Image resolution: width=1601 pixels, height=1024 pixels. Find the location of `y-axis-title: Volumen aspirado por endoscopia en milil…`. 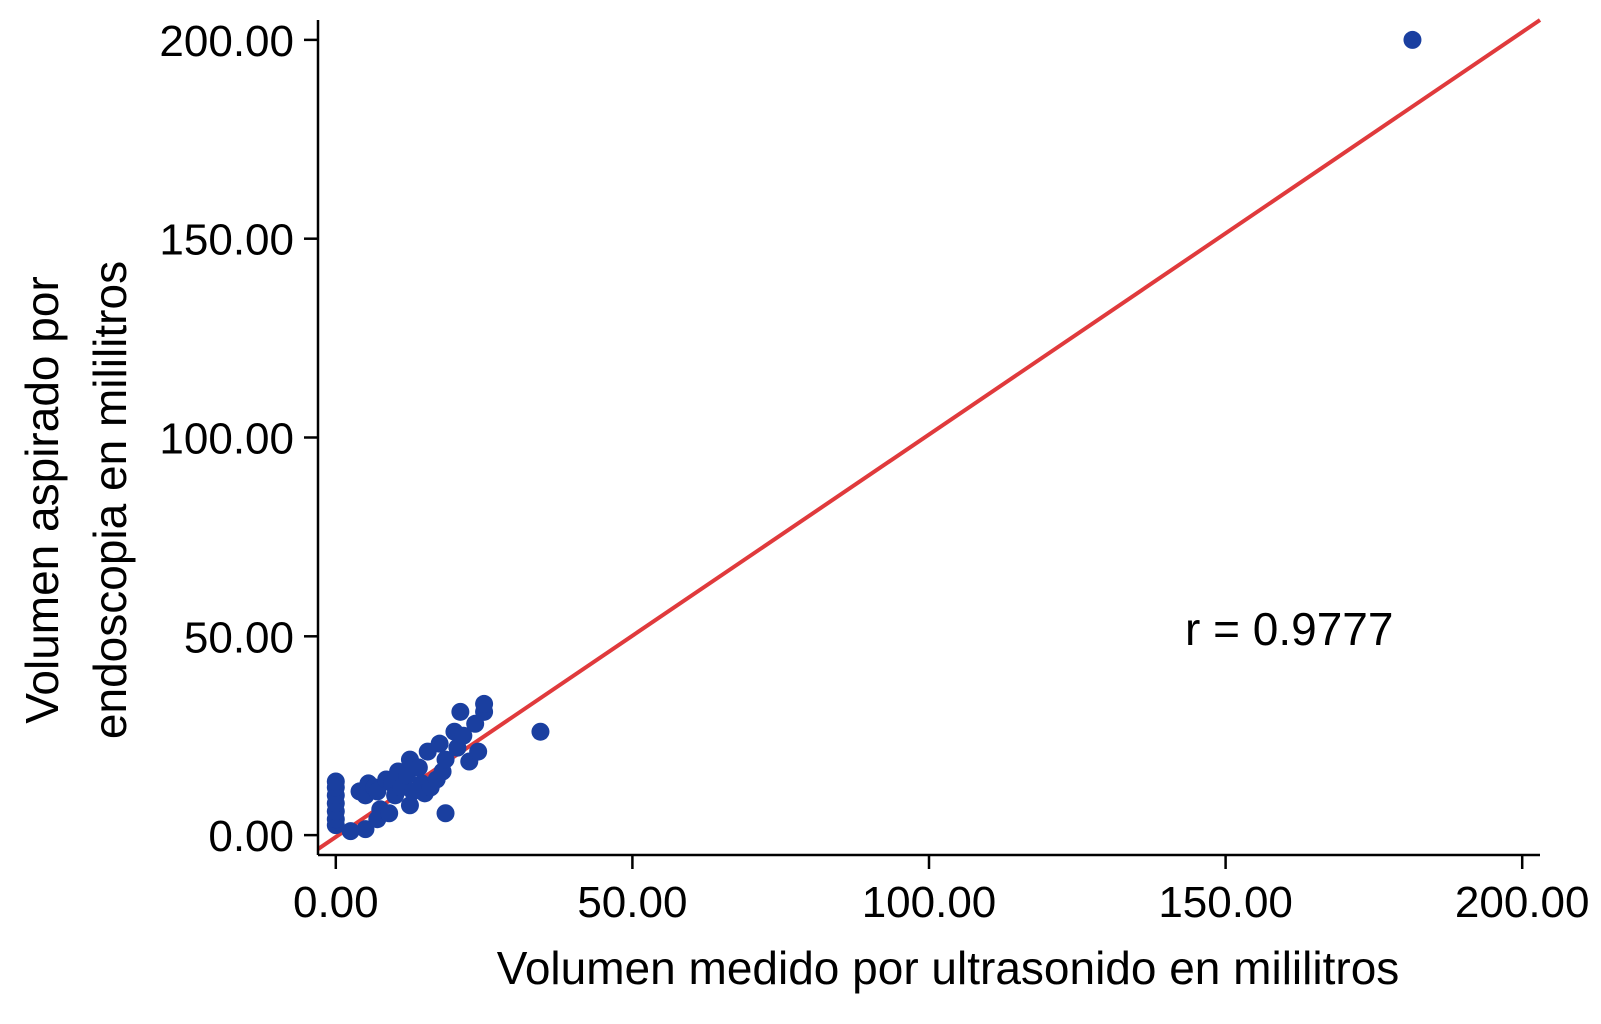

y-axis-title: Volumen aspirado por endoscopia en milil… is located at coordinates (76, 500).